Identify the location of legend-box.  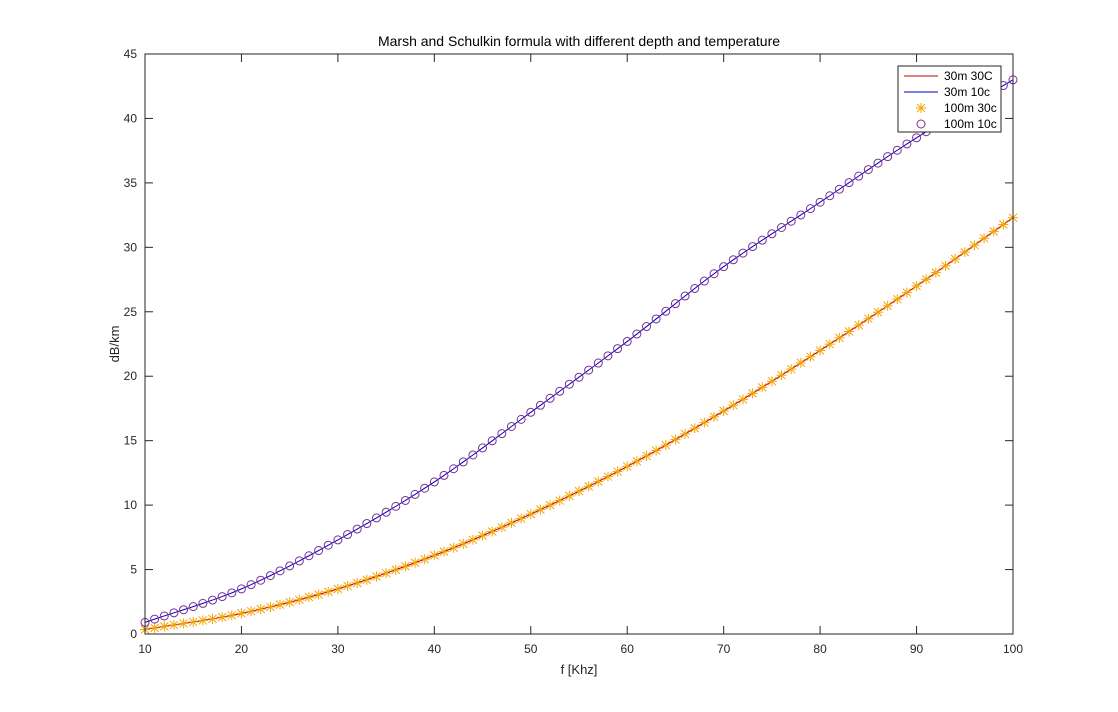
(949, 99).